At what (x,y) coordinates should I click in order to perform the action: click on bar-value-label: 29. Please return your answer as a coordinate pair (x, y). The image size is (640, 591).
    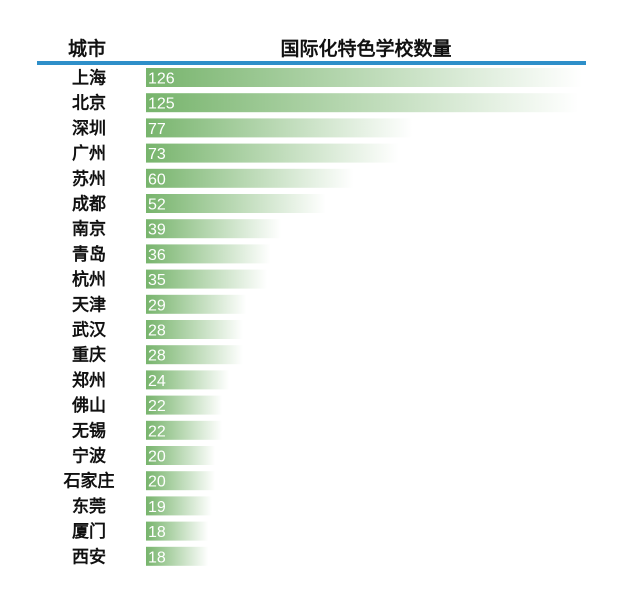
    Looking at the image, I should click on (157, 305).